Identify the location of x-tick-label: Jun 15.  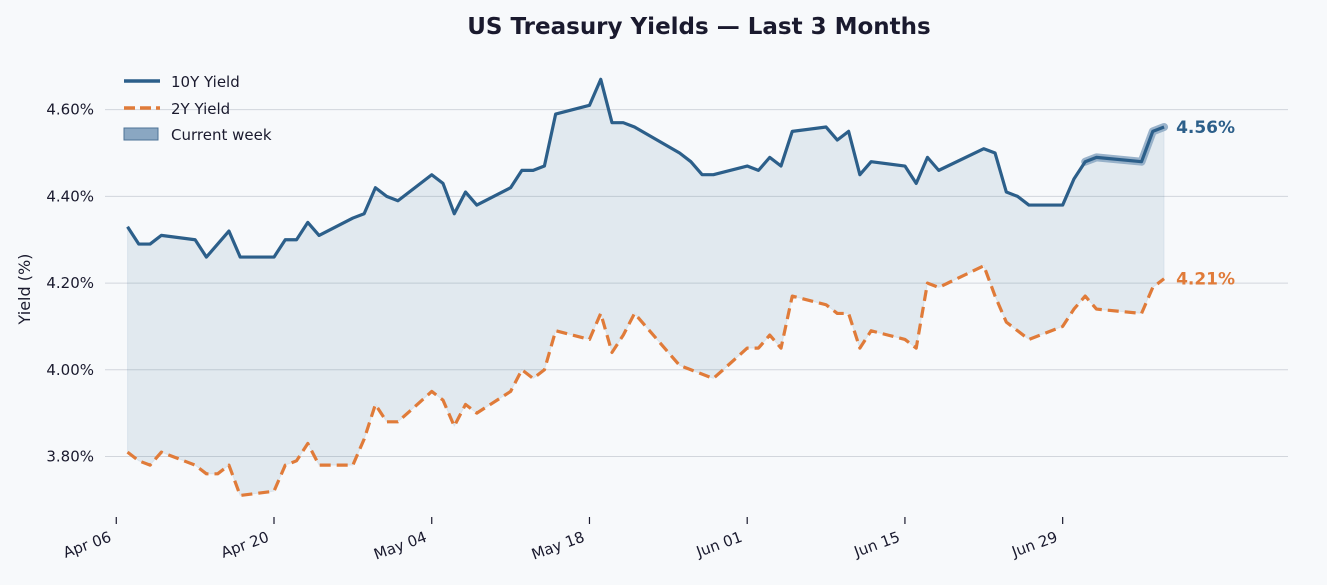
(877, 544).